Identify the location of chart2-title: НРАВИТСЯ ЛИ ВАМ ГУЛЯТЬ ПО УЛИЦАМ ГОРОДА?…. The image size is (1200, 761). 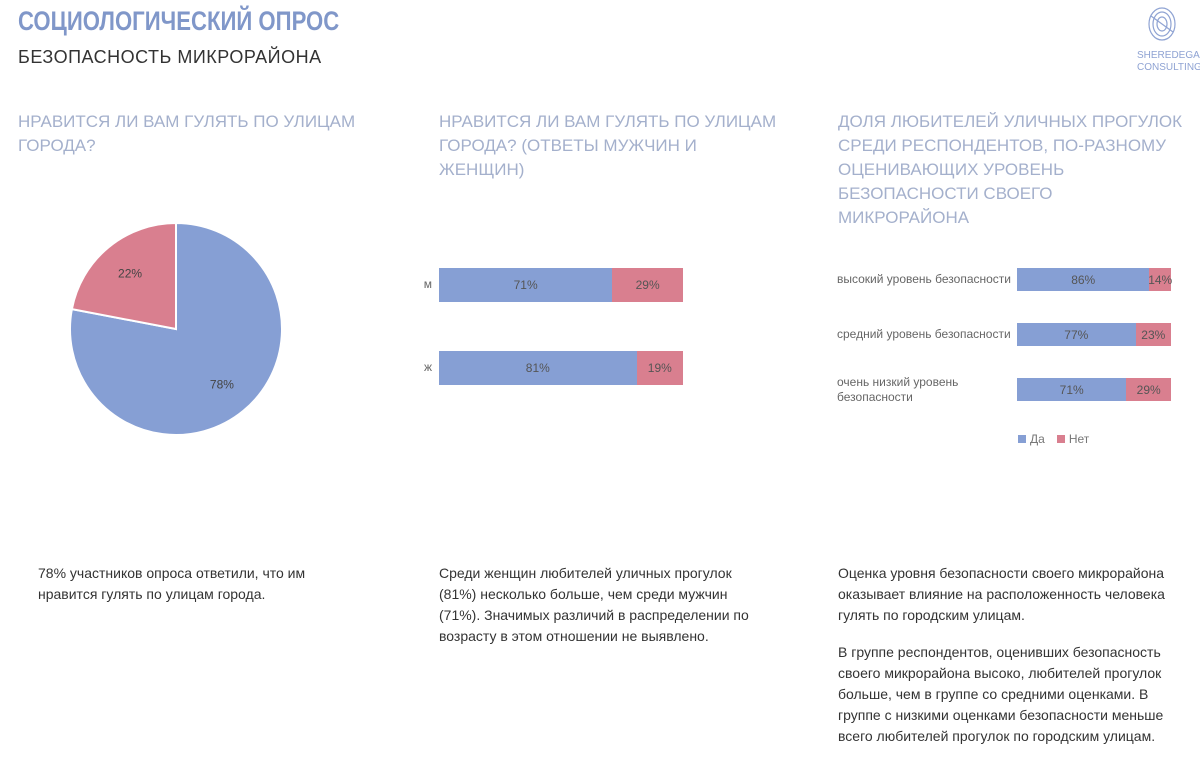
(608, 145).